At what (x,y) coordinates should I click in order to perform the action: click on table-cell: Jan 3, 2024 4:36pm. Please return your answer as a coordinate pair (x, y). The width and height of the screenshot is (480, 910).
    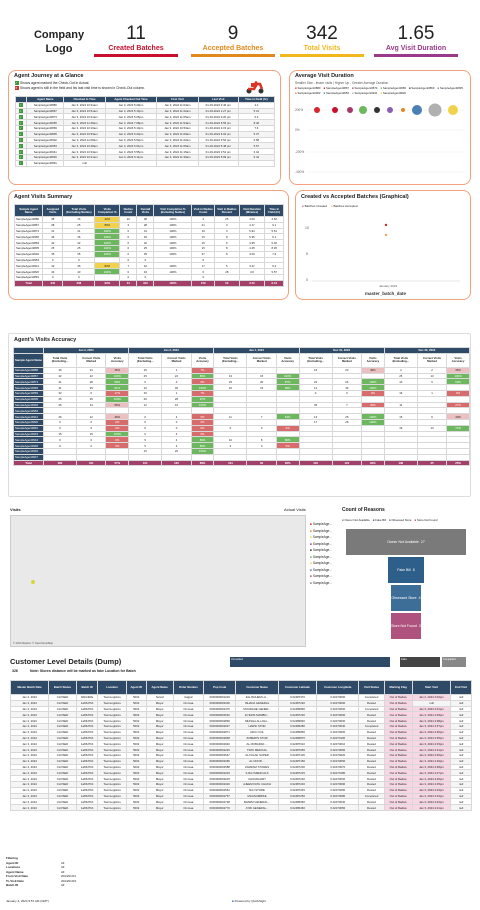
    Looking at the image, I should click on (431, 732).